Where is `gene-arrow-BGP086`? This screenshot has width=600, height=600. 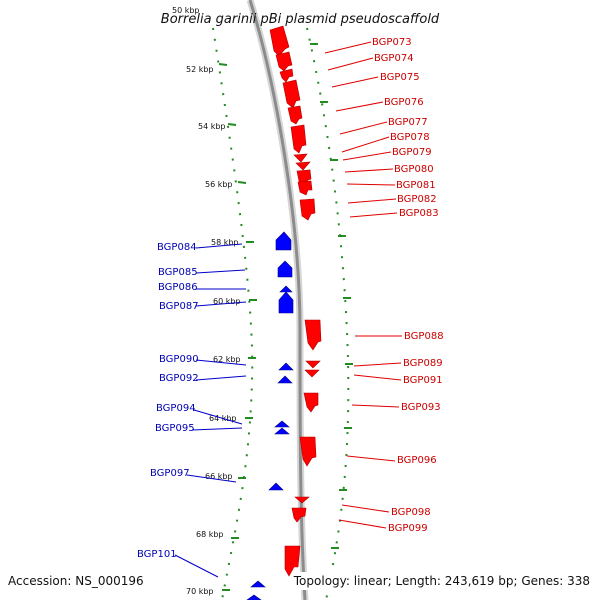 gene-arrow-BGP086 is located at coordinates (286, 289).